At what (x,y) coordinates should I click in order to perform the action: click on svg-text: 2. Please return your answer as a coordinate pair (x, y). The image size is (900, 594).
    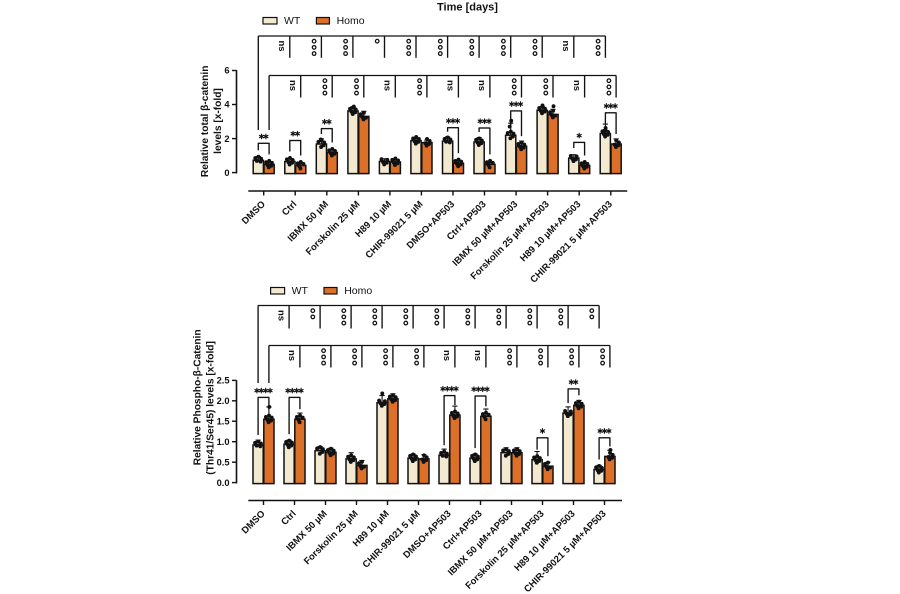
    Looking at the image, I should click on (226, 139).